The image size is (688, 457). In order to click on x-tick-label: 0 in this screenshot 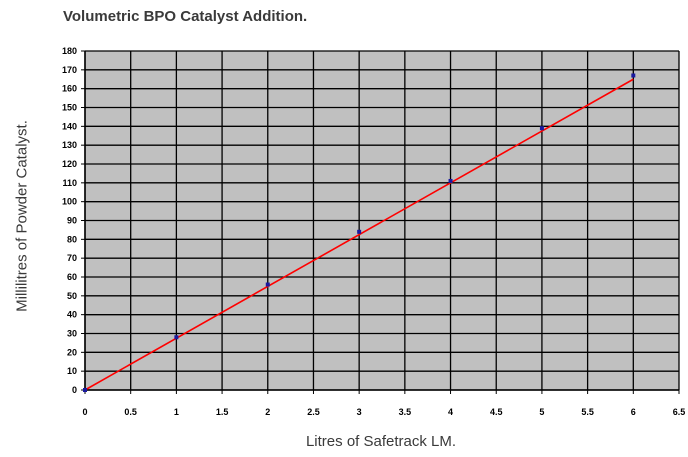, I will do `click(84, 412)`.